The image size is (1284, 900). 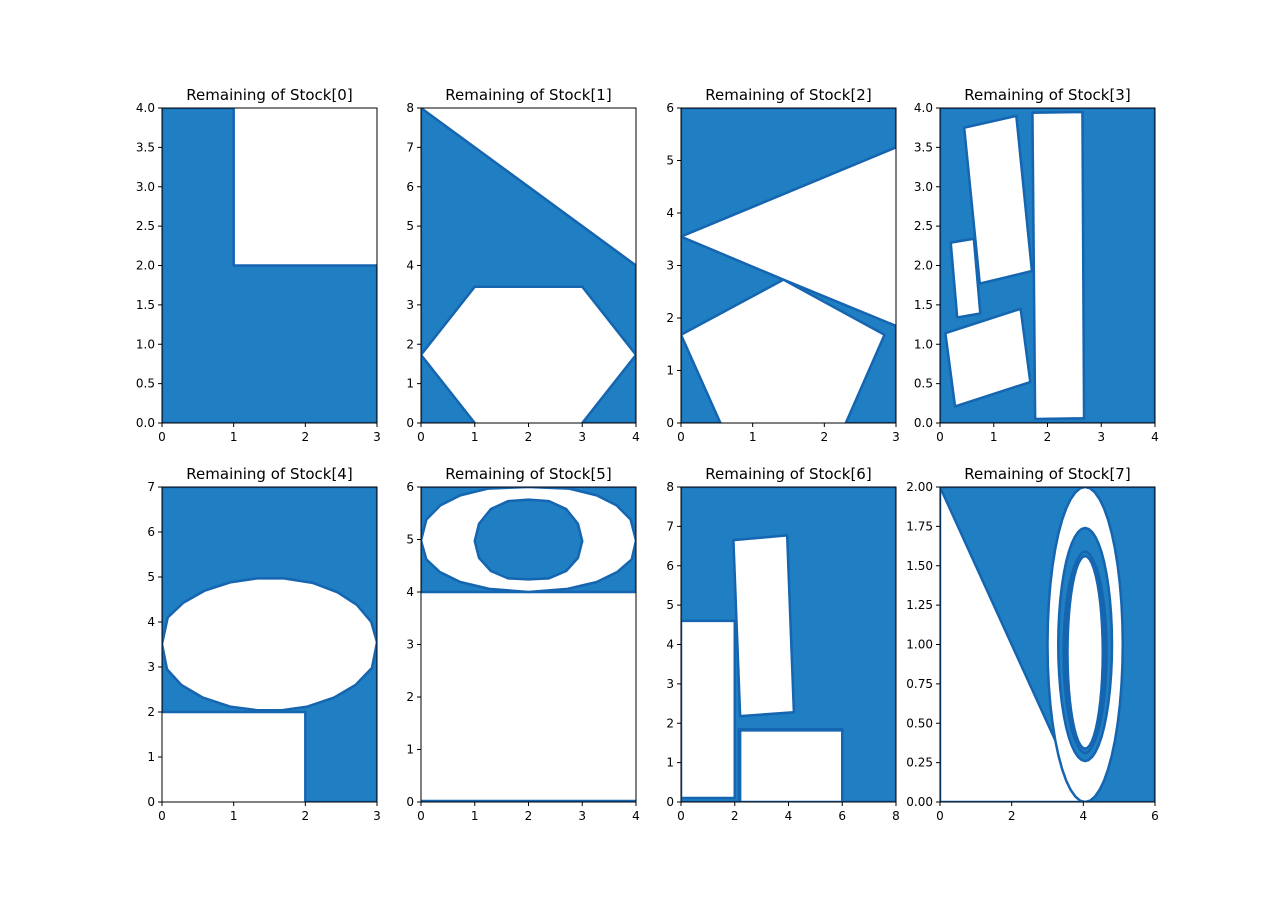 What do you see at coordinates (410, 147) in the screenshot?
I see `y-tick-label: 7` at bounding box center [410, 147].